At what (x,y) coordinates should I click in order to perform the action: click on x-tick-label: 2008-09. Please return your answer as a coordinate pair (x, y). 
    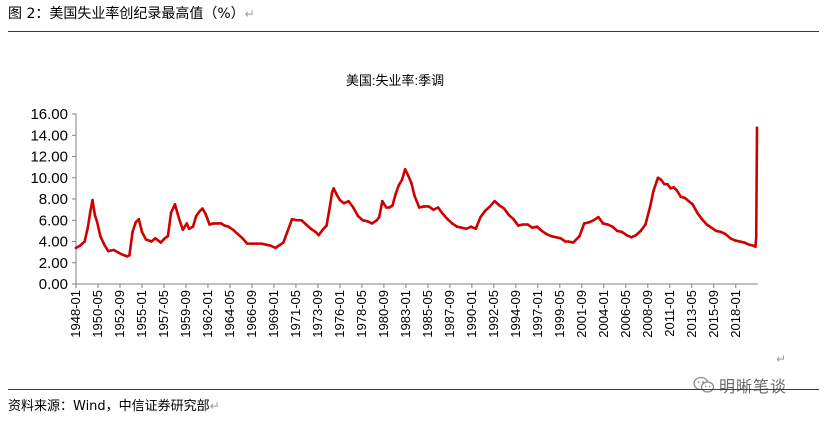
    Looking at the image, I should click on (647, 314).